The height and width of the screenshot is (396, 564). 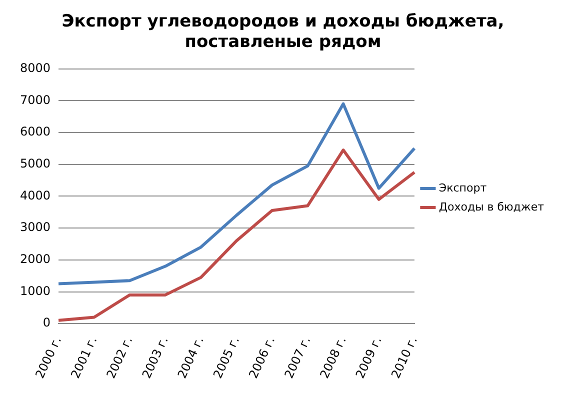 What do you see at coordinates (35, 195) in the screenshot?
I see `y-tick-label: 4000` at bounding box center [35, 195].